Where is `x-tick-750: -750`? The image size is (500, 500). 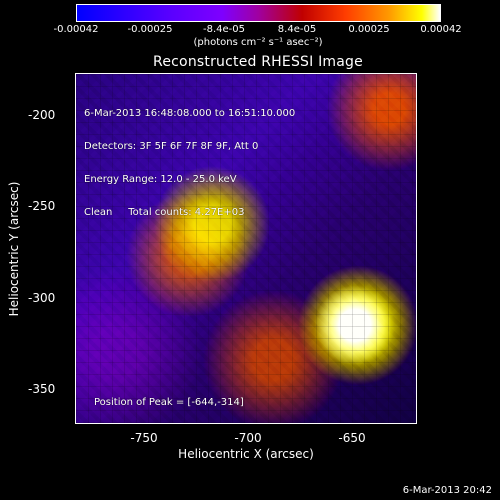
x-tick-750: -750 is located at coordinates (144, 438).